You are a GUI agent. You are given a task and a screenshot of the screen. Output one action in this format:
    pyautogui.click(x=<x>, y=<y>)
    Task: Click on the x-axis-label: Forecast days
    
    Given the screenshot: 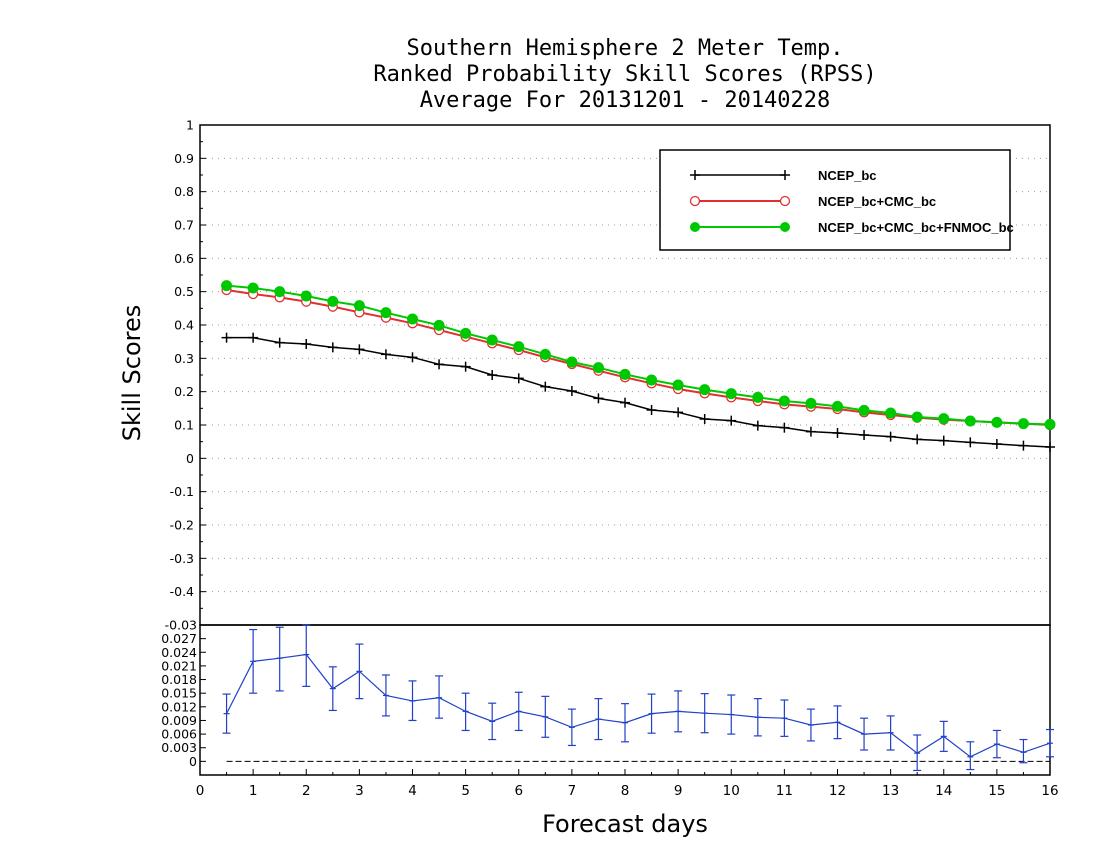 What is the action you would take?
    pyautogui.click(x=625, y=824)
    